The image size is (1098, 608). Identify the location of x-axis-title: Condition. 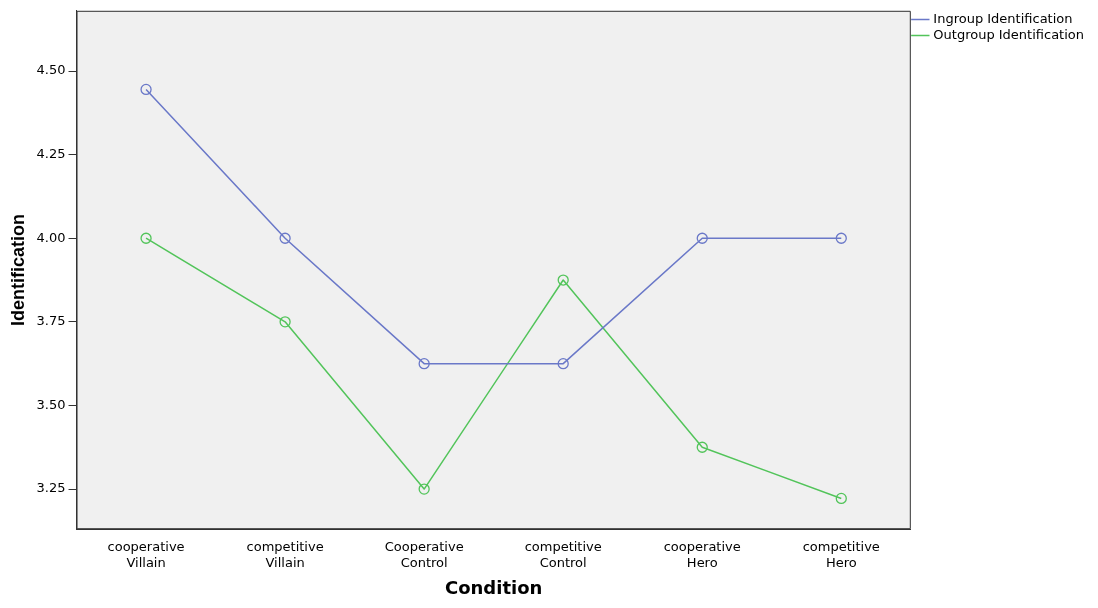
(493, 587).